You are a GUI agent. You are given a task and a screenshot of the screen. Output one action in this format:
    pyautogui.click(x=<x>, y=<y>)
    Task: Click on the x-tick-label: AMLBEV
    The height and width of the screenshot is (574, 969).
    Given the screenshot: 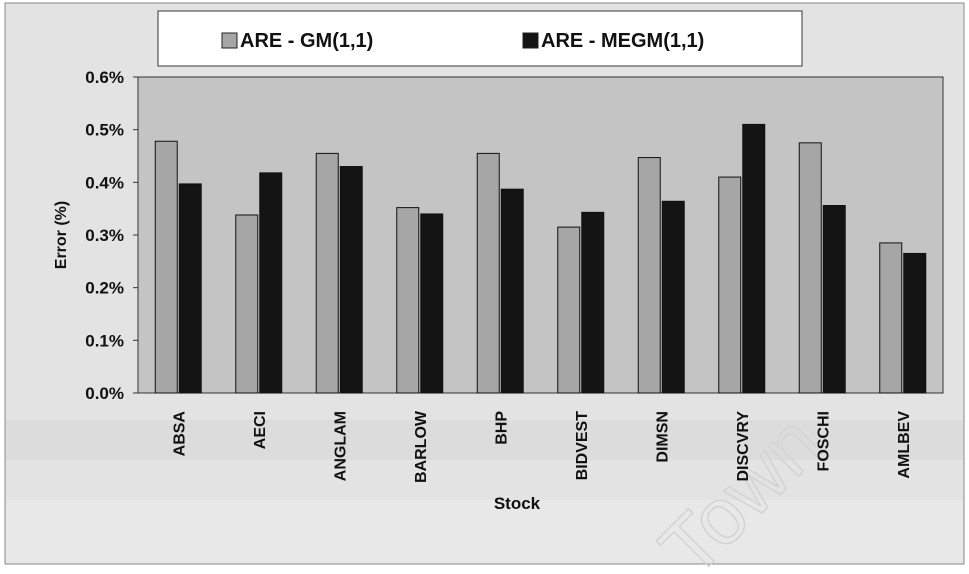 What is the action you would take?
    pyautogui.click(x=904, y=445)
    